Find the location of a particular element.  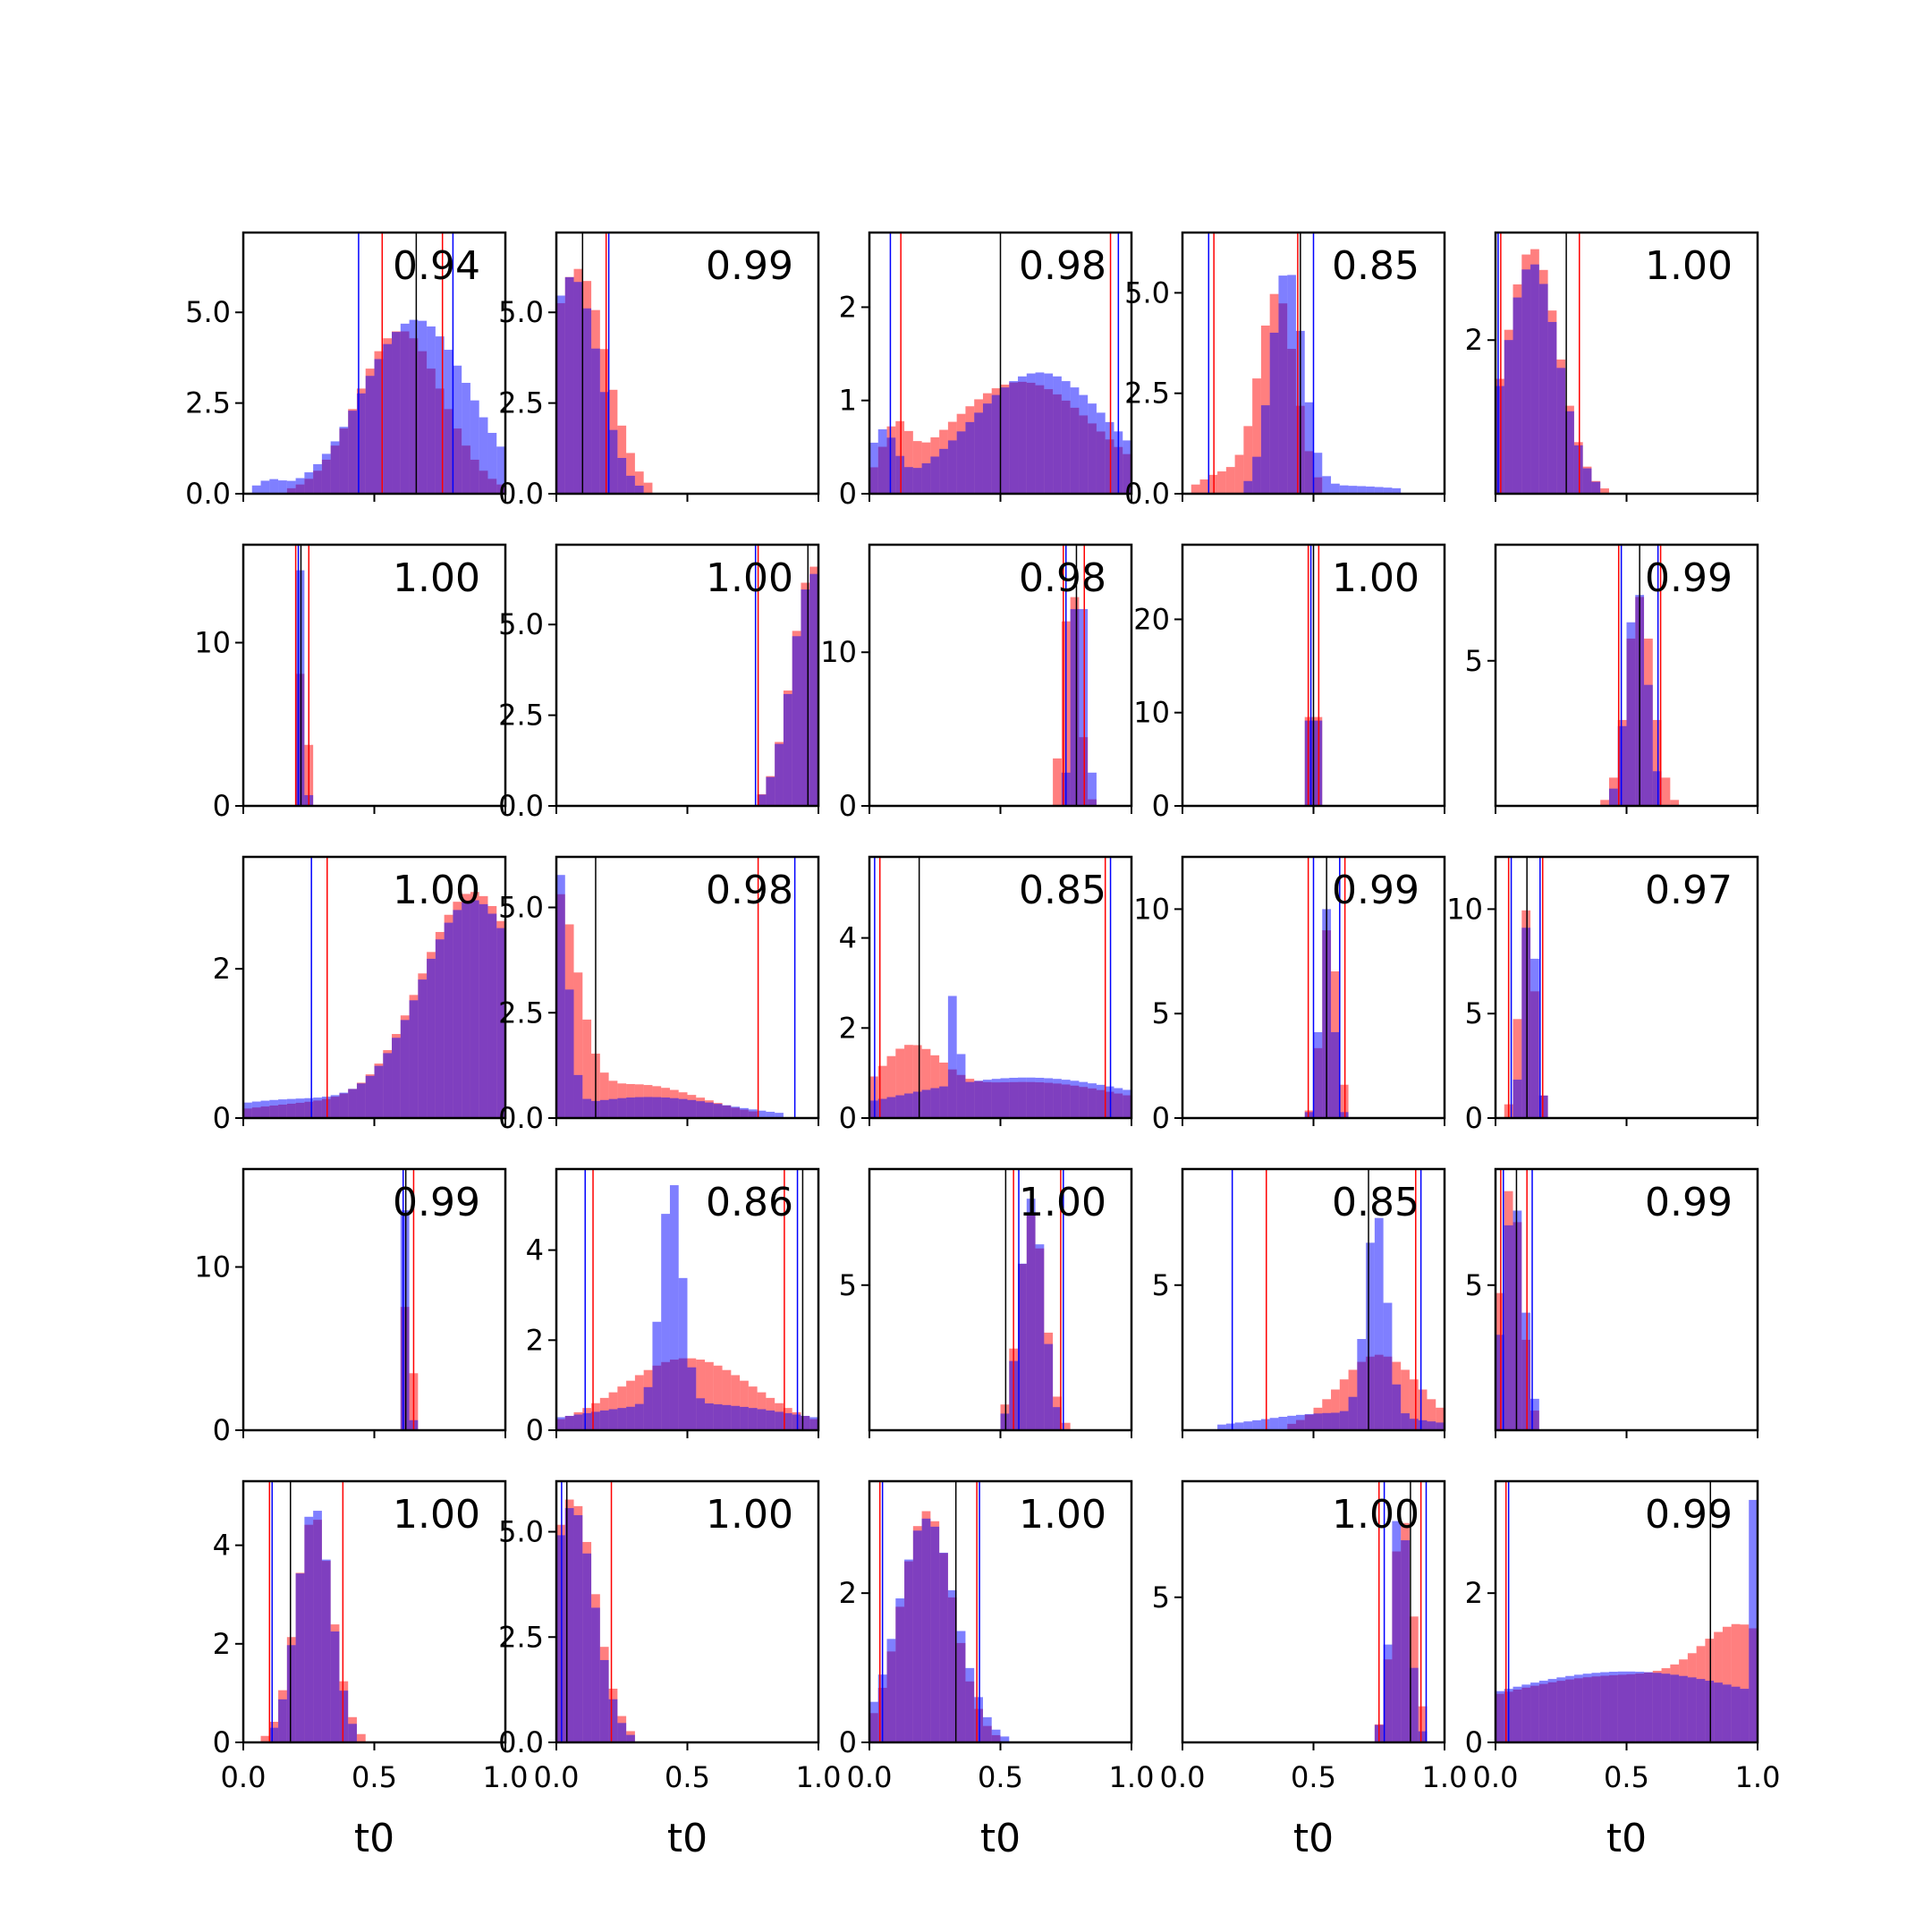

panel-2-1: 0 10 1.00 is located at coordinates (350, 683).